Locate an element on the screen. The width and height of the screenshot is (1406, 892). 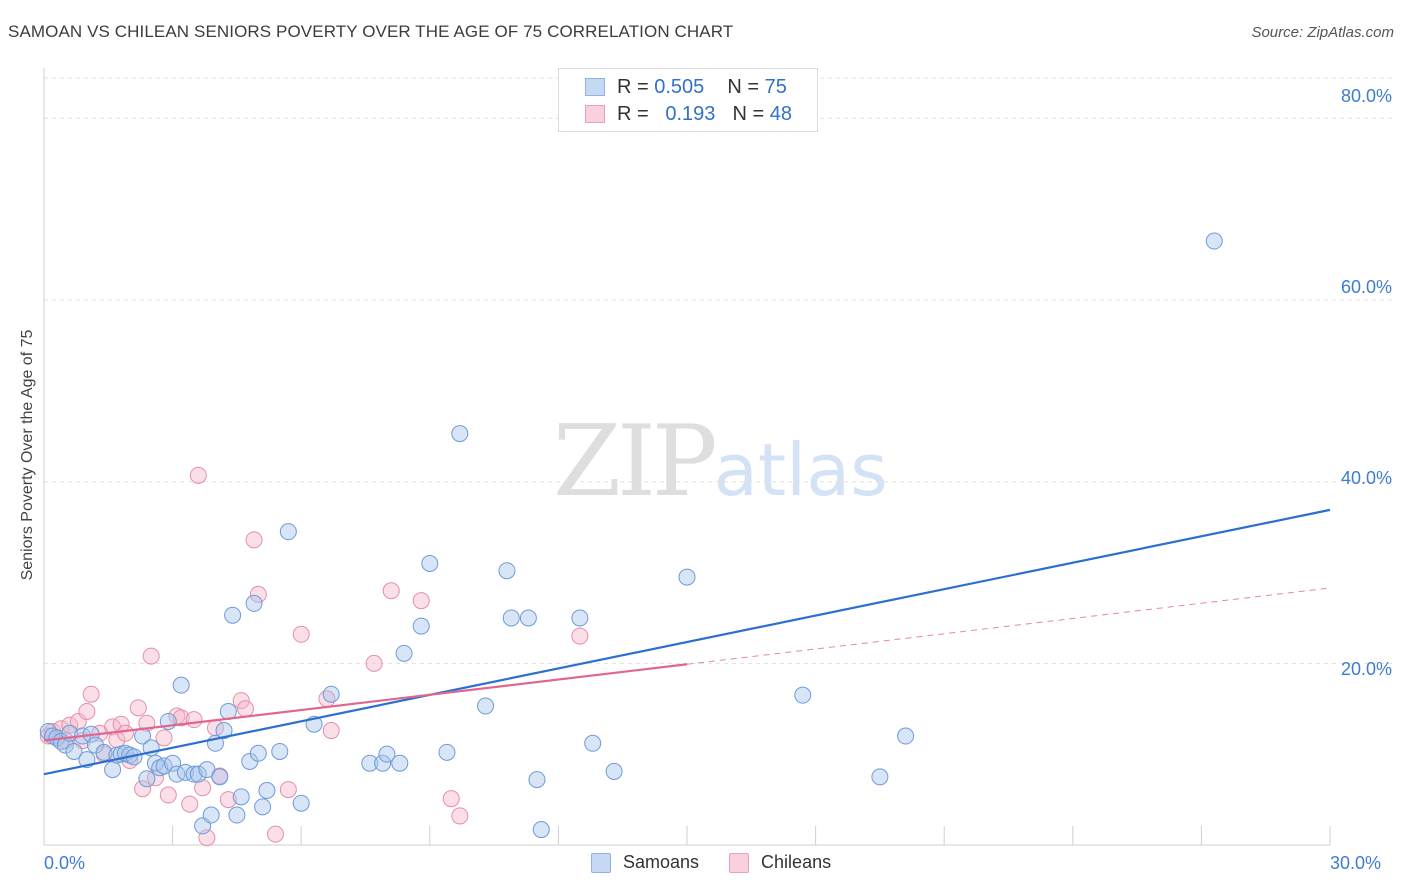
y-tick-label-40: 40.0% is located at coordinates (1366, 478).